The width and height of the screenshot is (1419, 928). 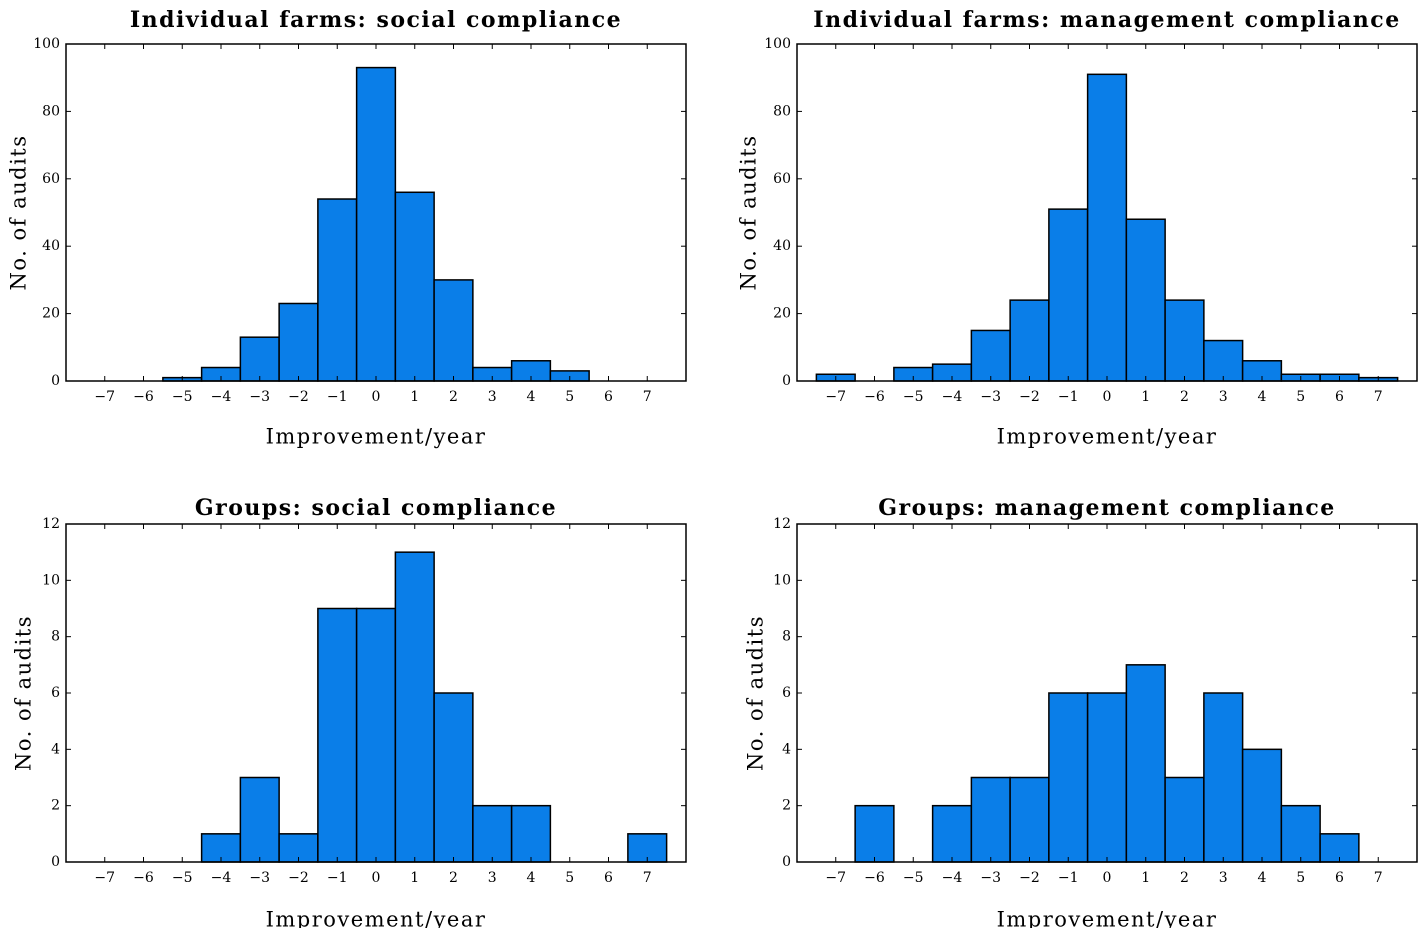 I want to click on y-tick-label: 10, so click(x=782, y=580).